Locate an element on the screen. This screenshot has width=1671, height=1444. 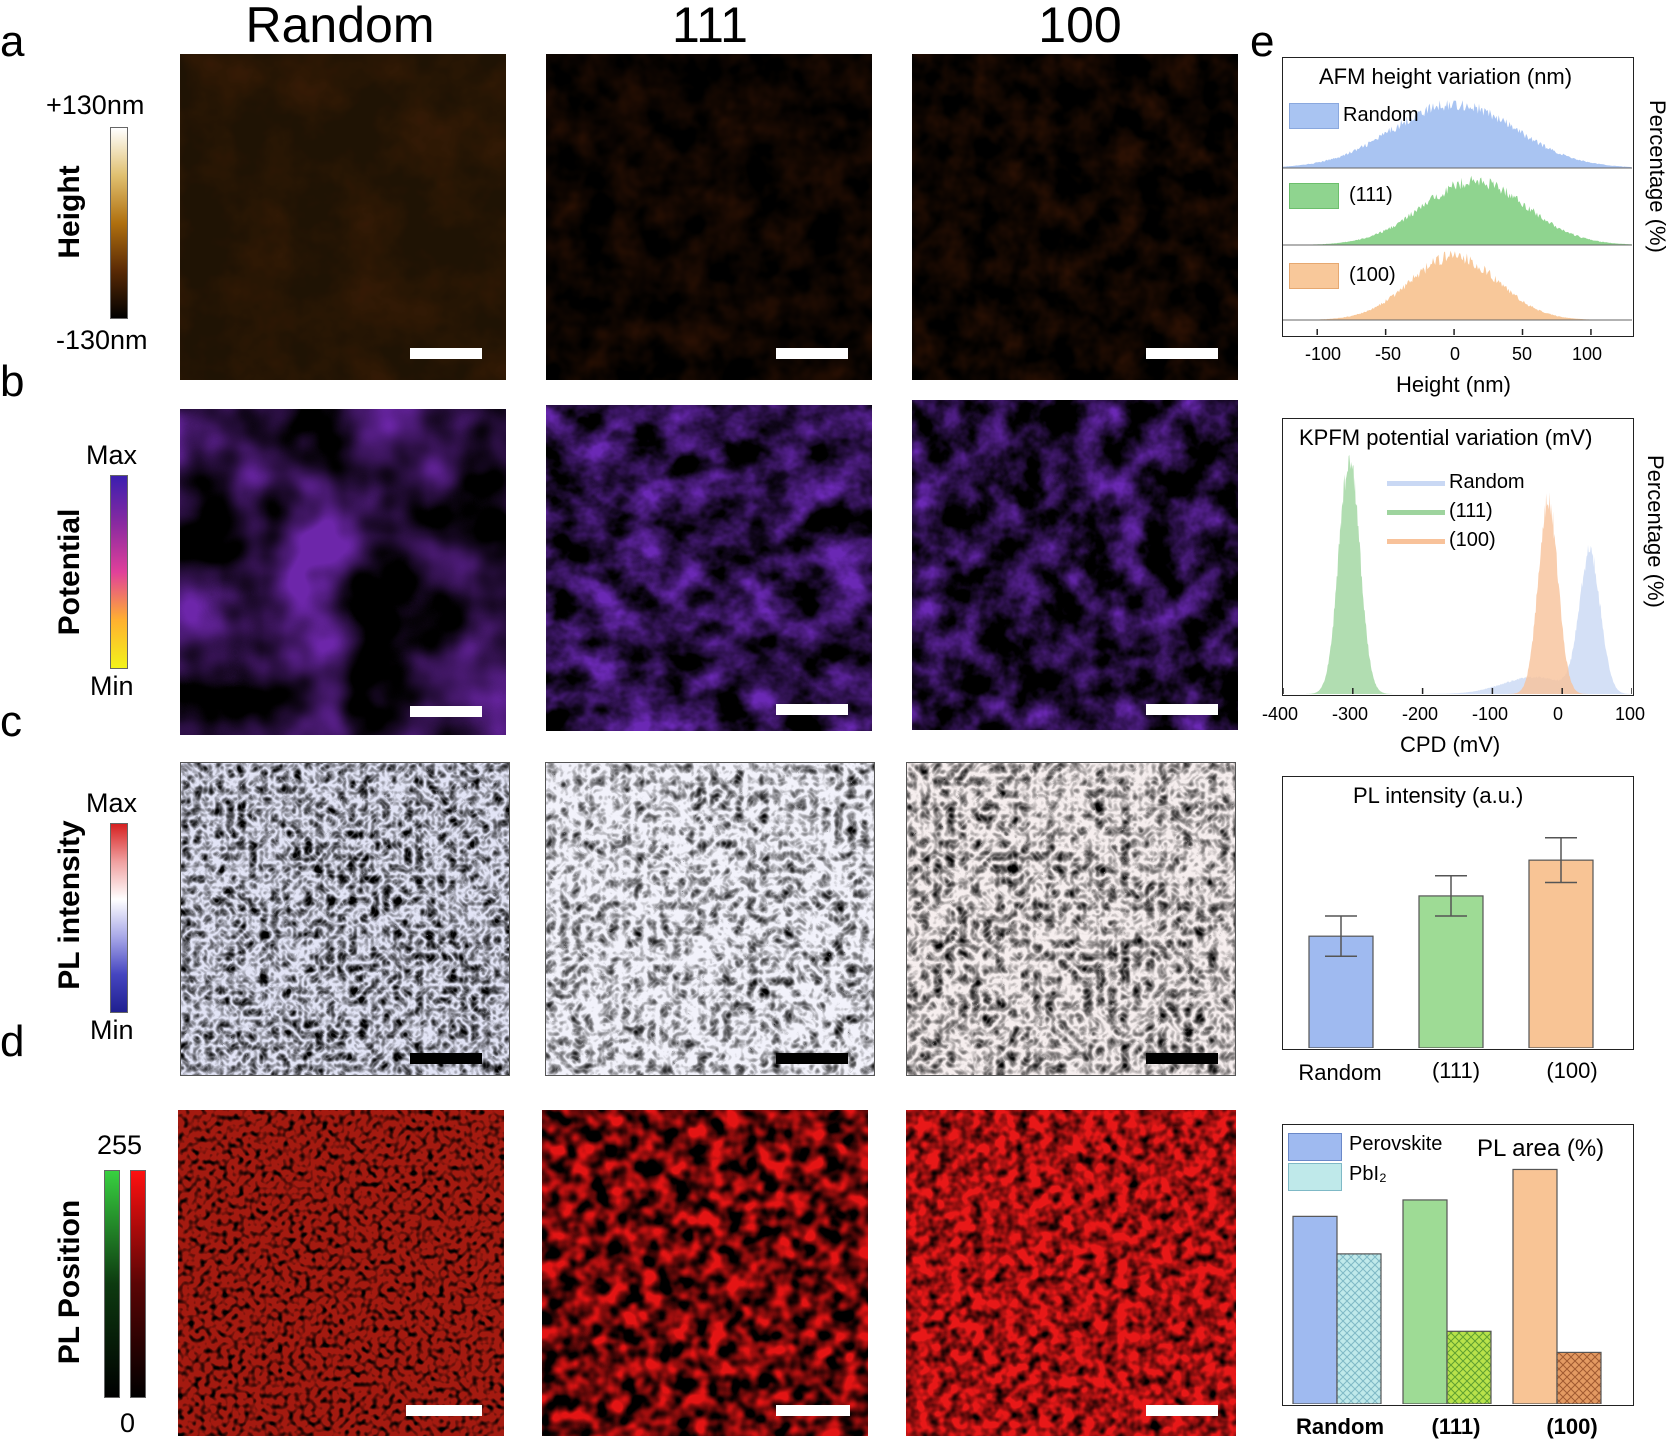
kpfm-tick: -100 is located at coordinates (1490, 714).